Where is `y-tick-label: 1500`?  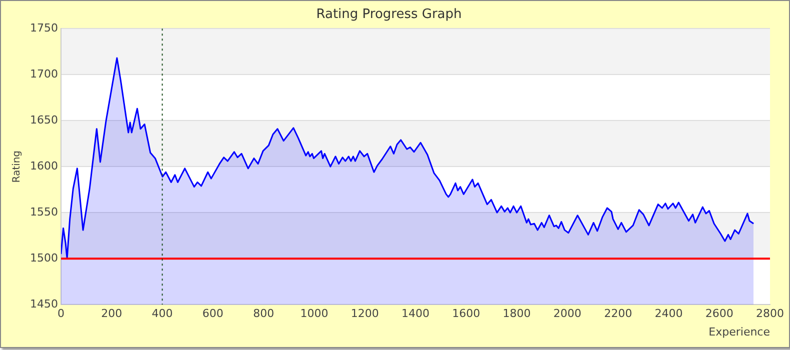
y-tick-label: 1500 is located at coordinates (44, 257).